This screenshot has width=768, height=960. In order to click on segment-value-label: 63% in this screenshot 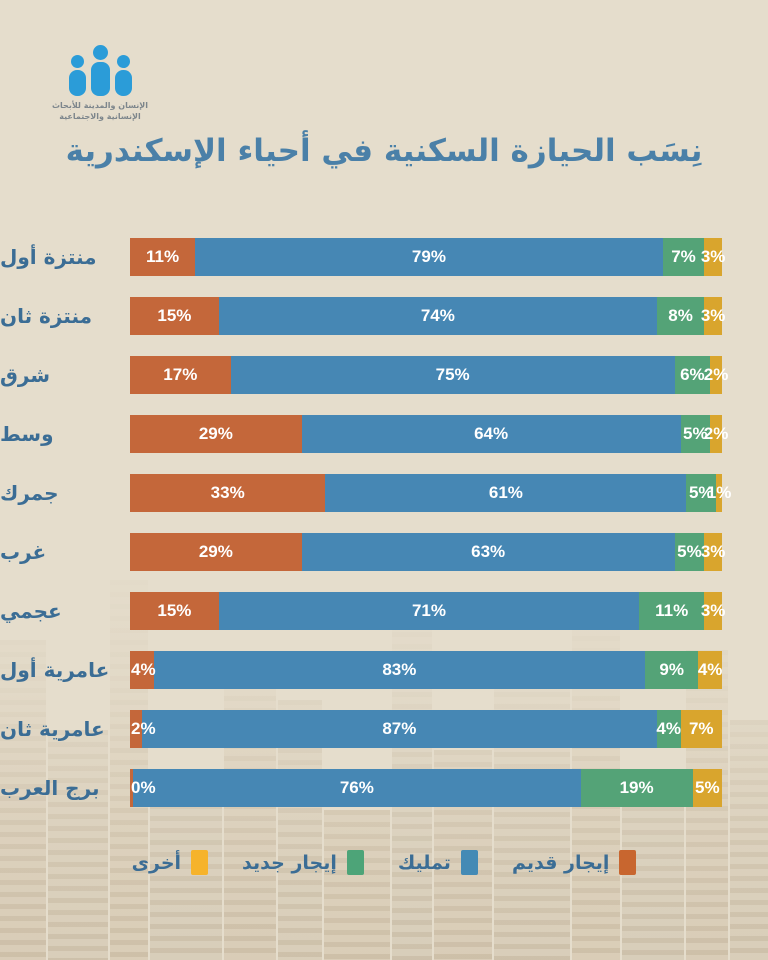, I will do `click(488, 551)`.